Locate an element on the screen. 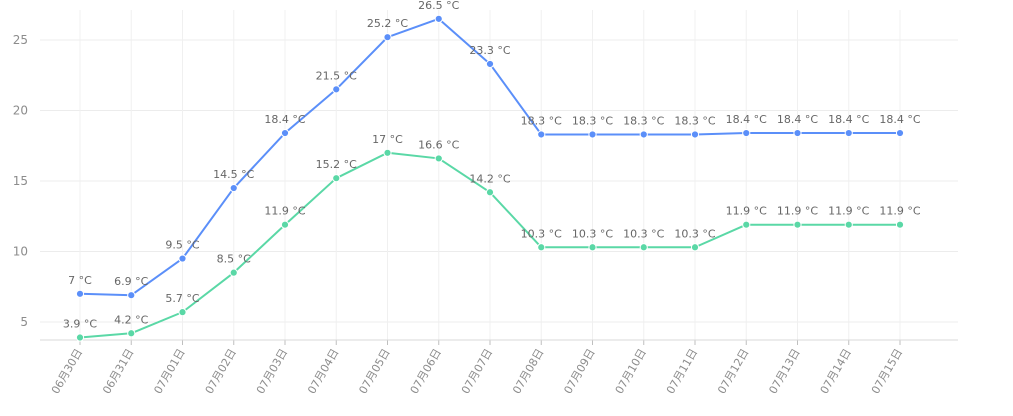 The width and height of the screenshot is (1013, 416). x-tick-label: 06月31日 is located at coordinates (118, 372).